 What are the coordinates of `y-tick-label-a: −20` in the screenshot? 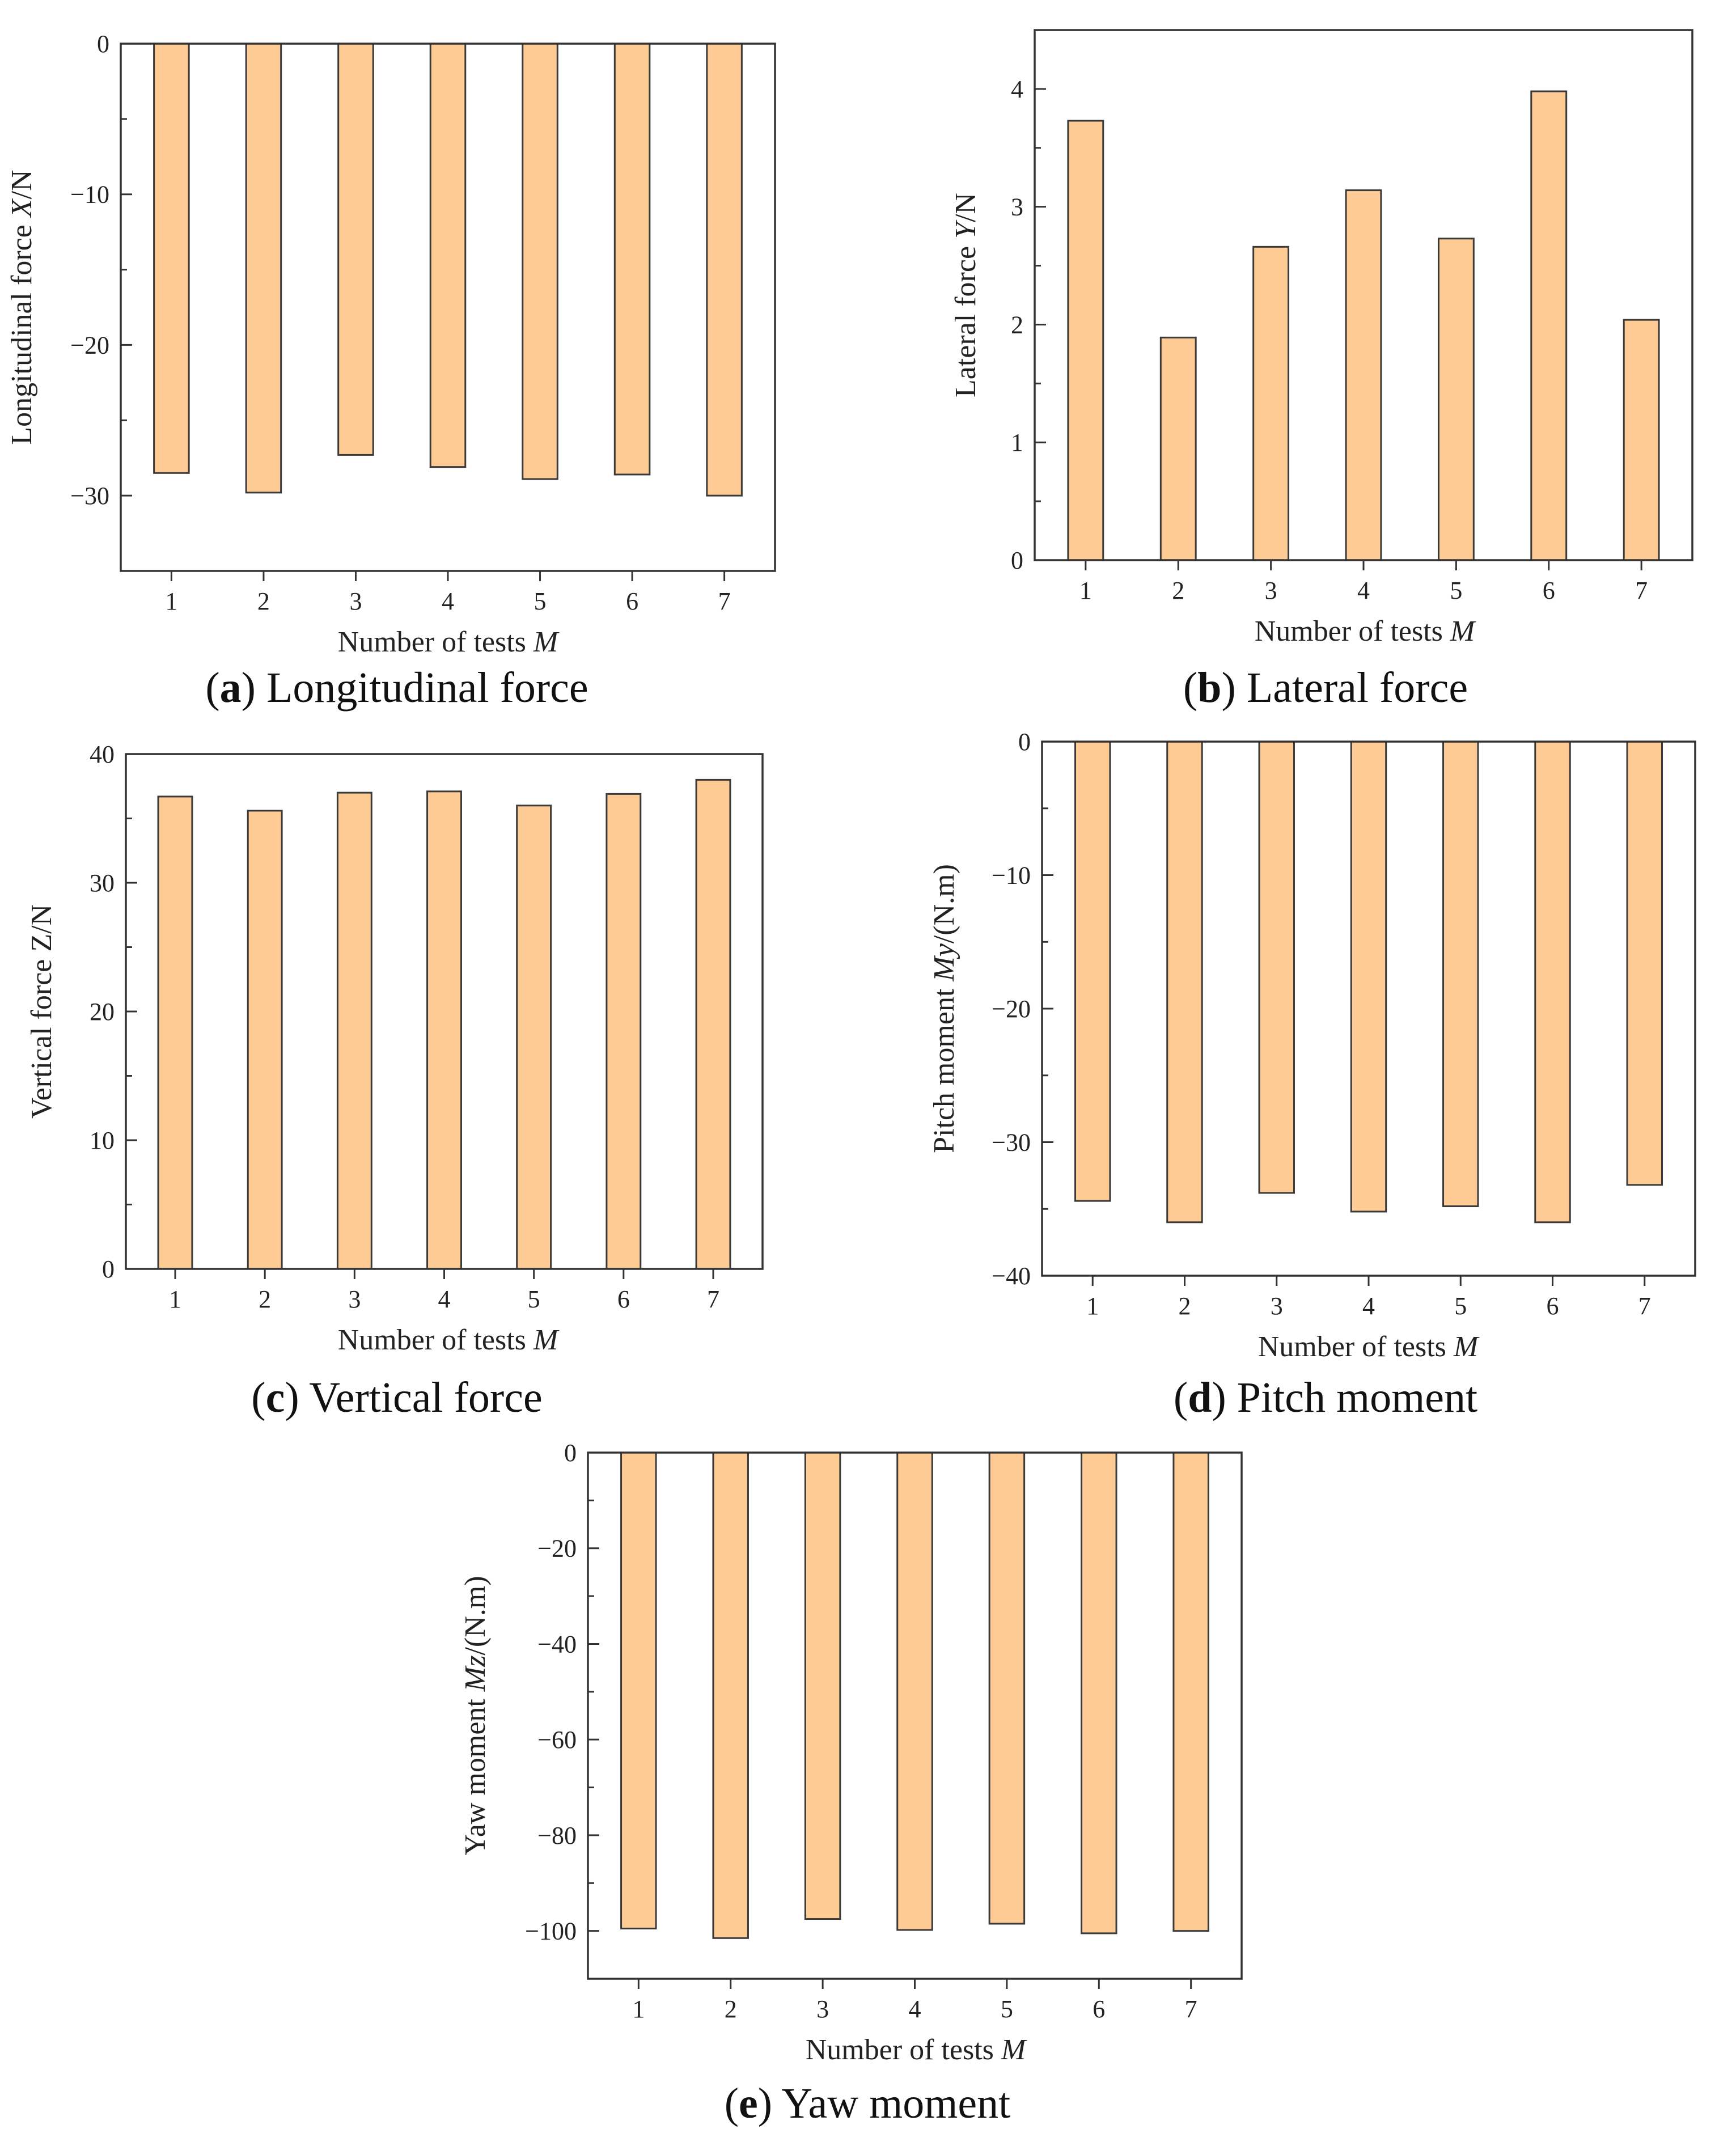 It's located at (90, 345).